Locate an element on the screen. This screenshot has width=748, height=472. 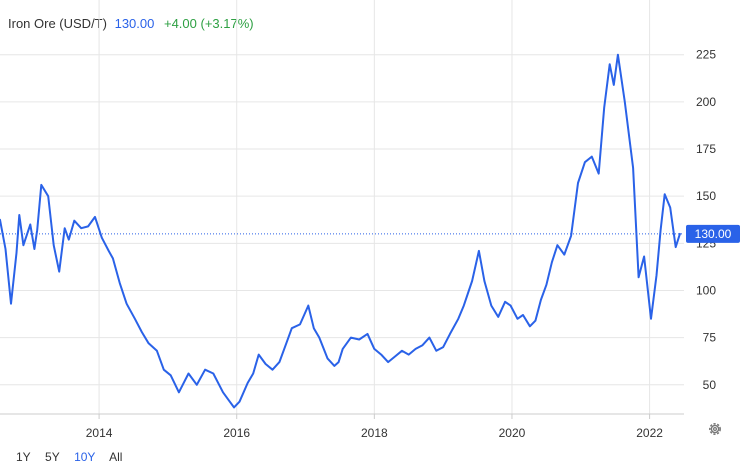
current-price: 130.00 is located at coordinates (134, 23).